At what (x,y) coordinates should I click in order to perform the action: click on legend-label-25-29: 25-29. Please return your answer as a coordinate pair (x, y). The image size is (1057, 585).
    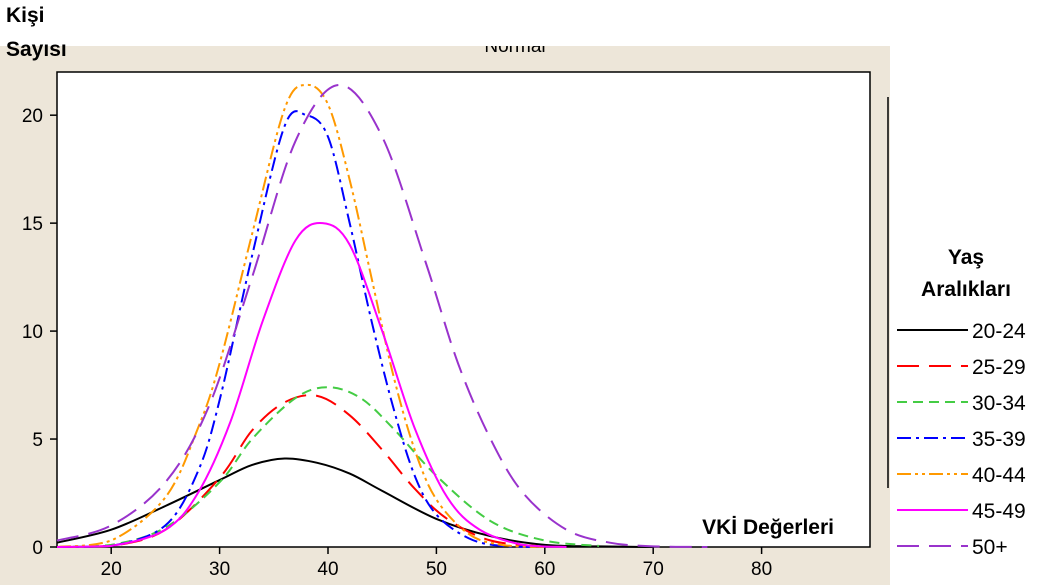
    Looking at the image, I should click on (999, 367).